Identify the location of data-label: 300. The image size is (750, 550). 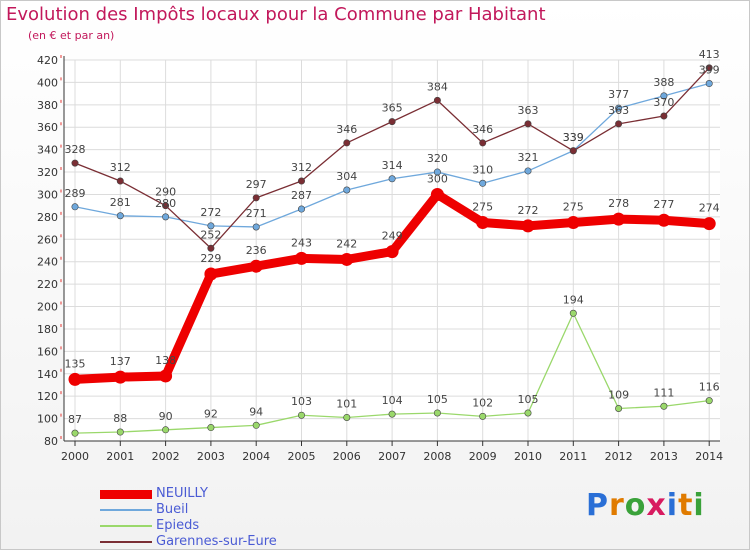
(437, 178).